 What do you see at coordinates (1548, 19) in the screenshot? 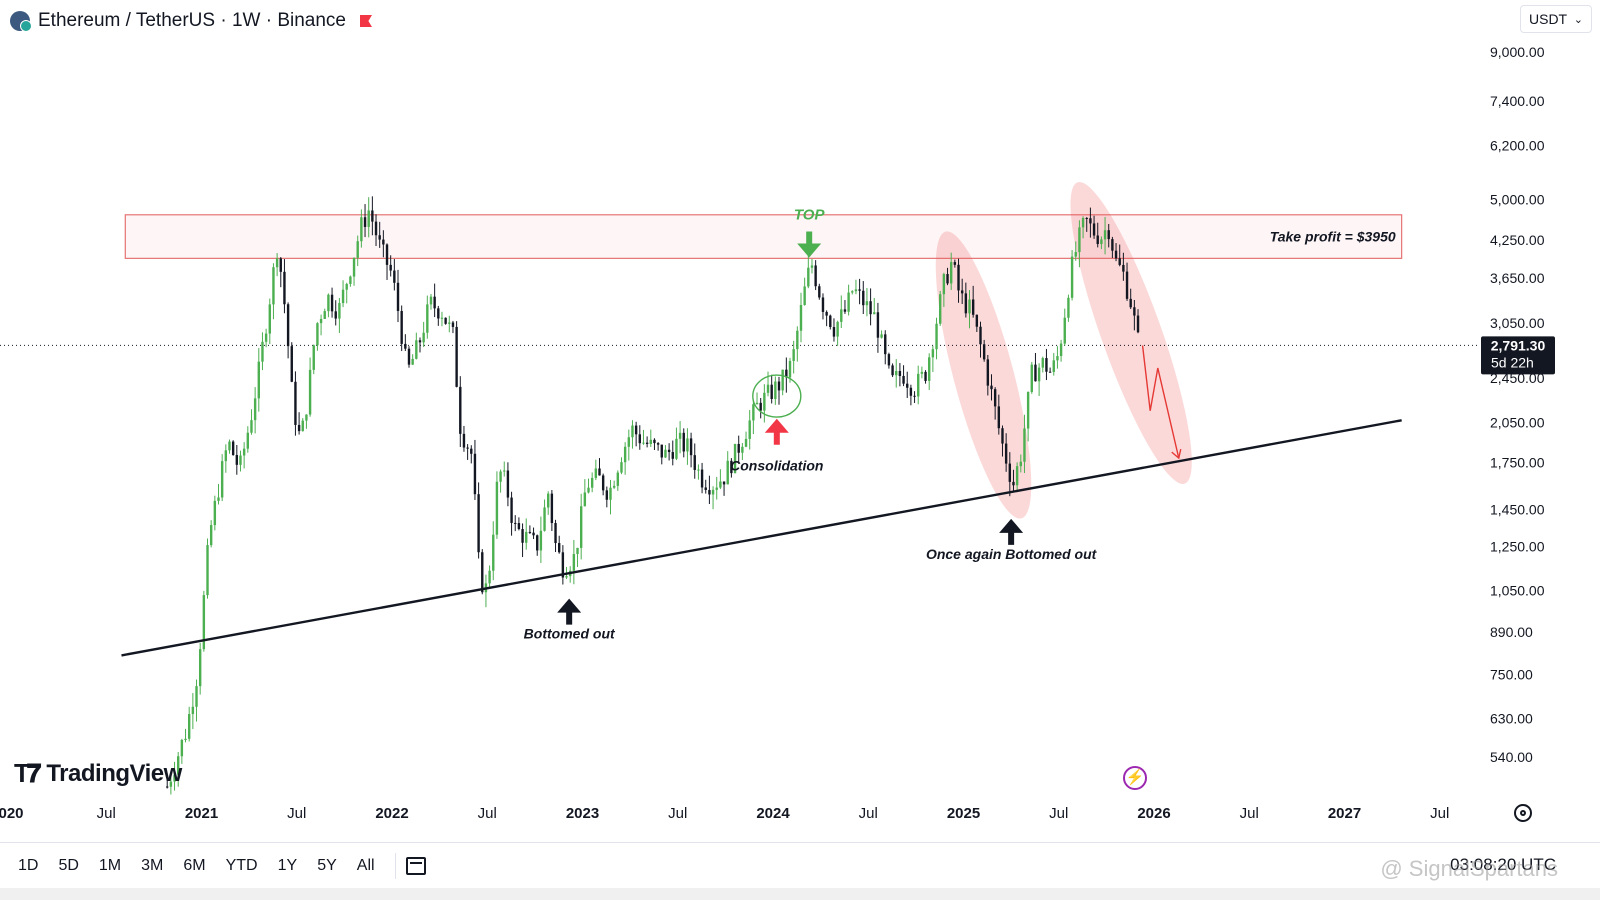
I see `currency-label: USDT` at bounding box center [1548, 19].